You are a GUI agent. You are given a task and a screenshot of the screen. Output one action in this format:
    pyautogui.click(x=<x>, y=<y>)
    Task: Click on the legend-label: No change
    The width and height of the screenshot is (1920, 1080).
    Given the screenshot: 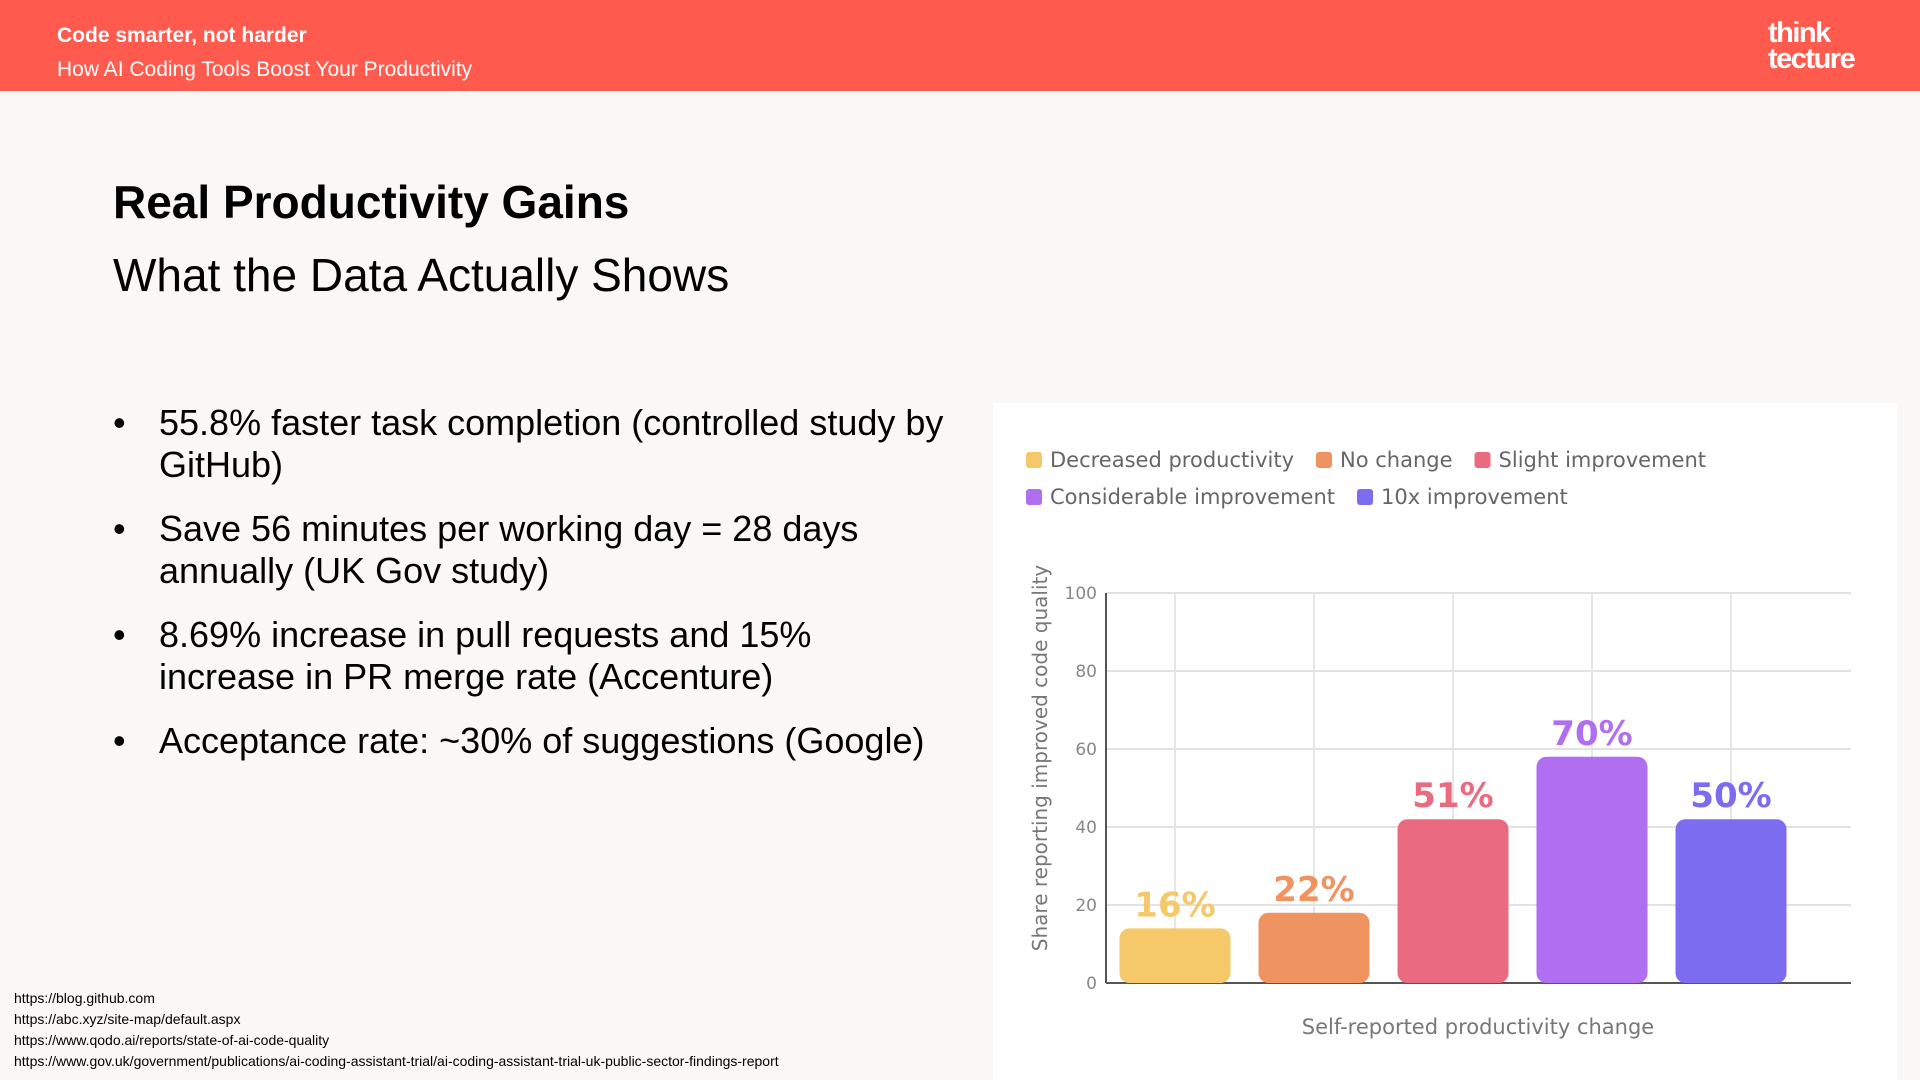 What is the action you would take?
    pyautogui.click(x=1396, y=460)
    